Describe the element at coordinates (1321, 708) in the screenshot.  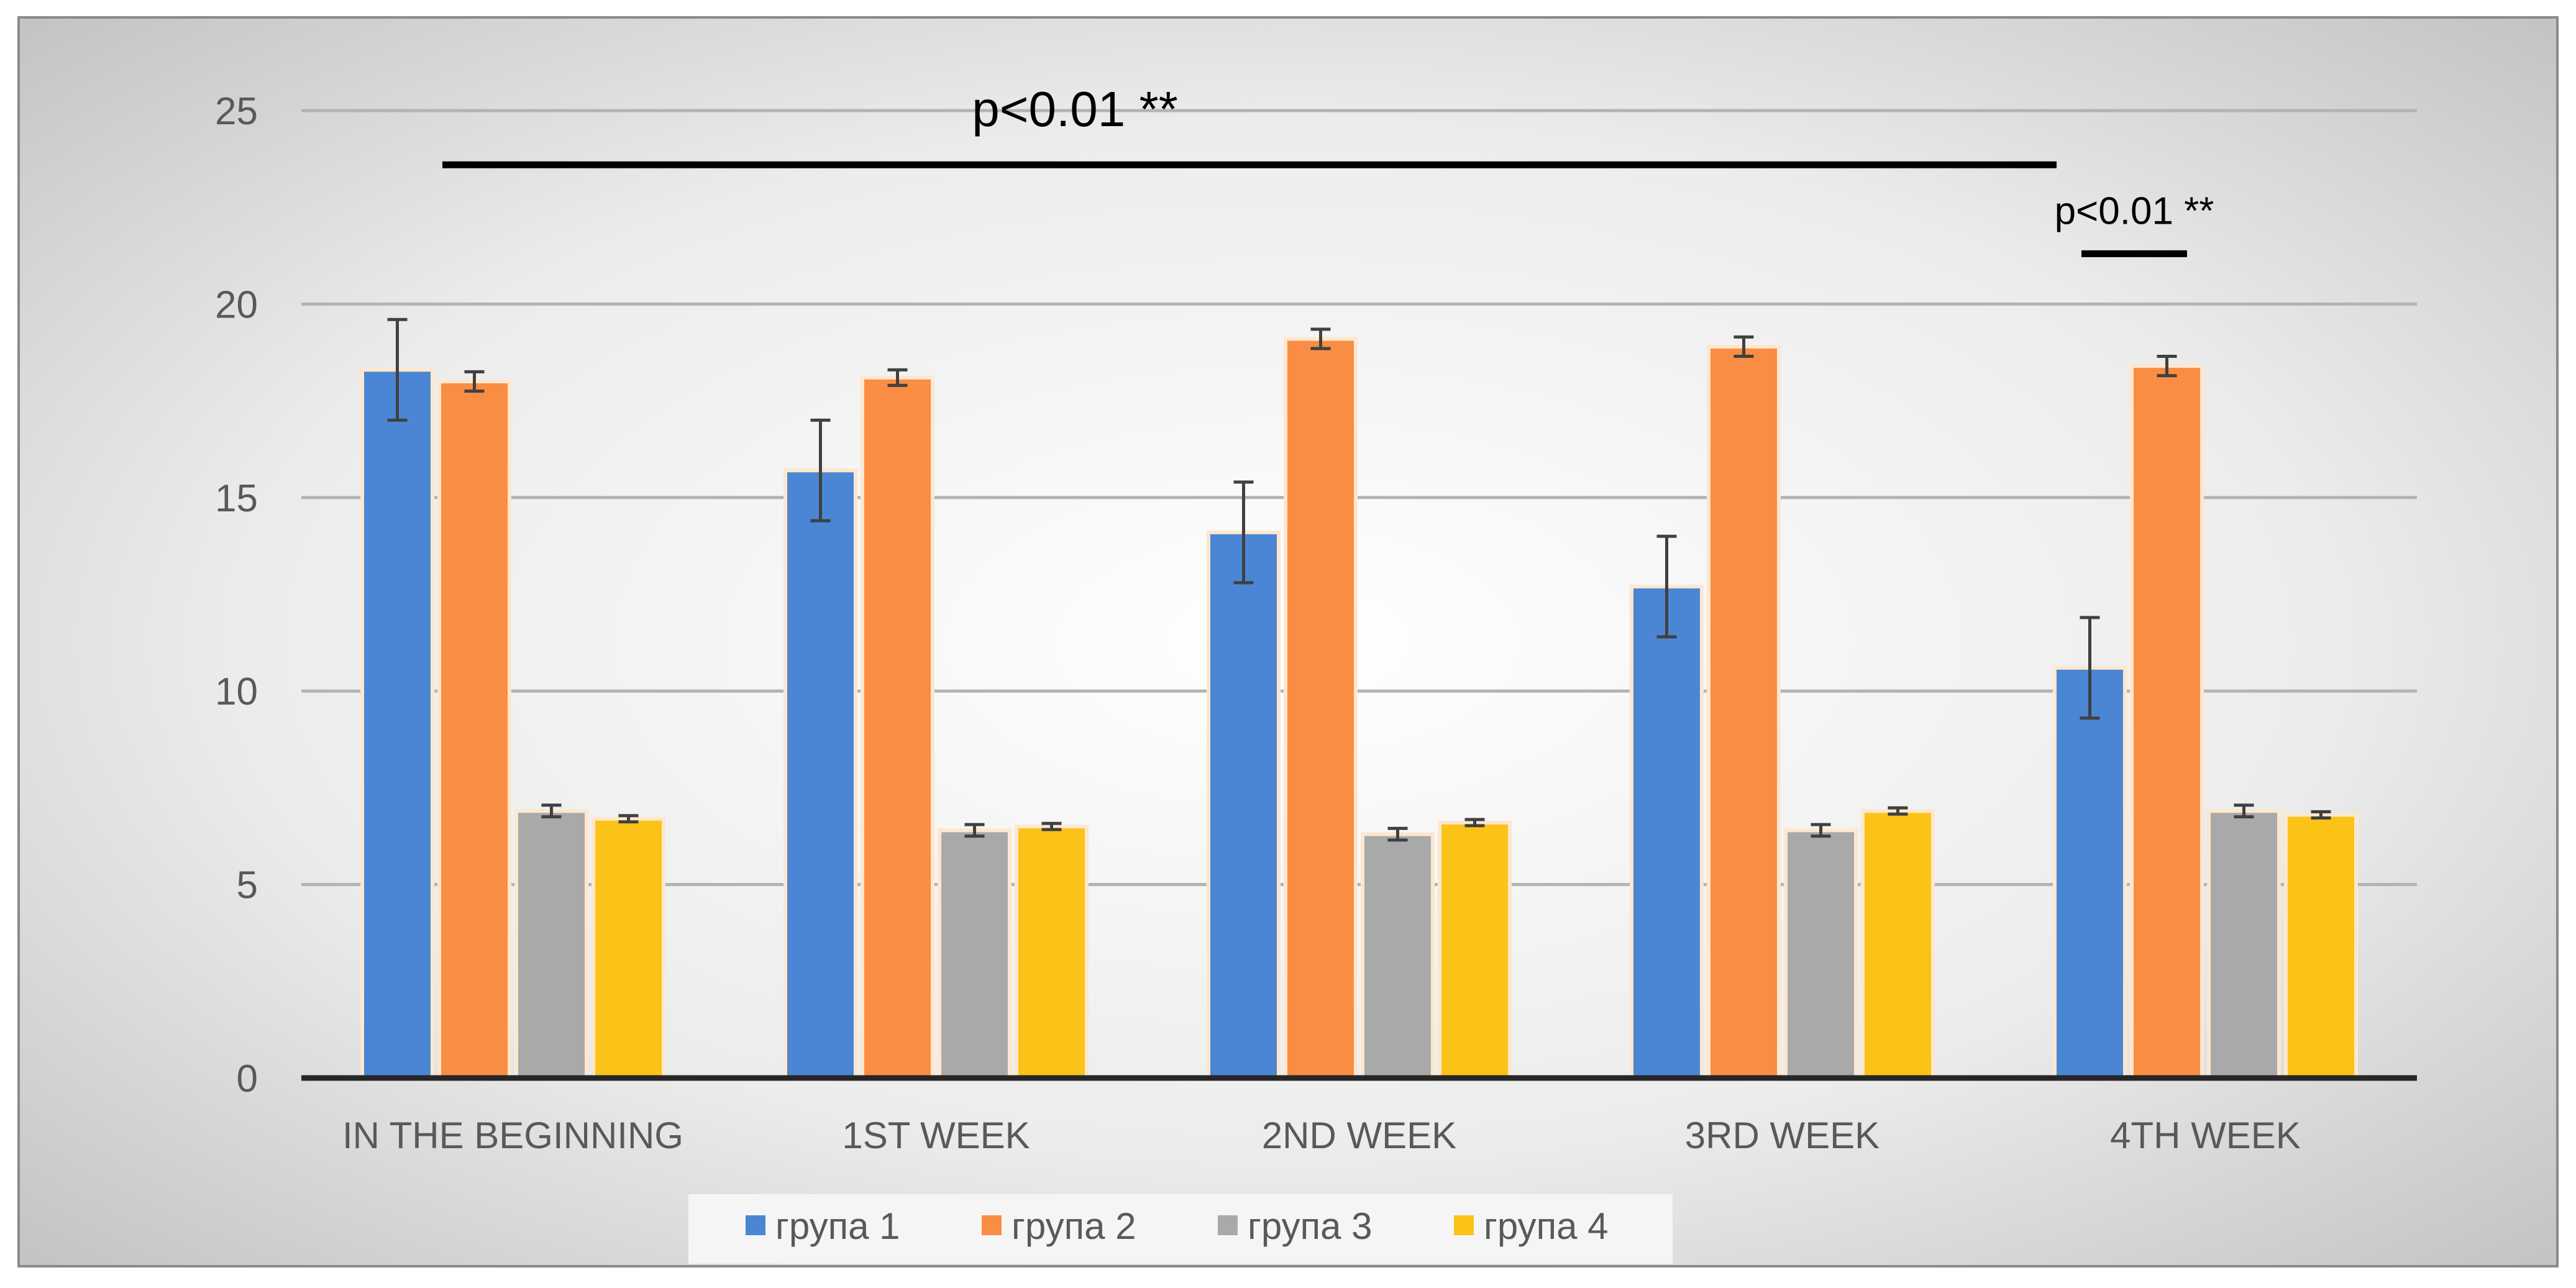
I see `bar-група-2-2` at that location.